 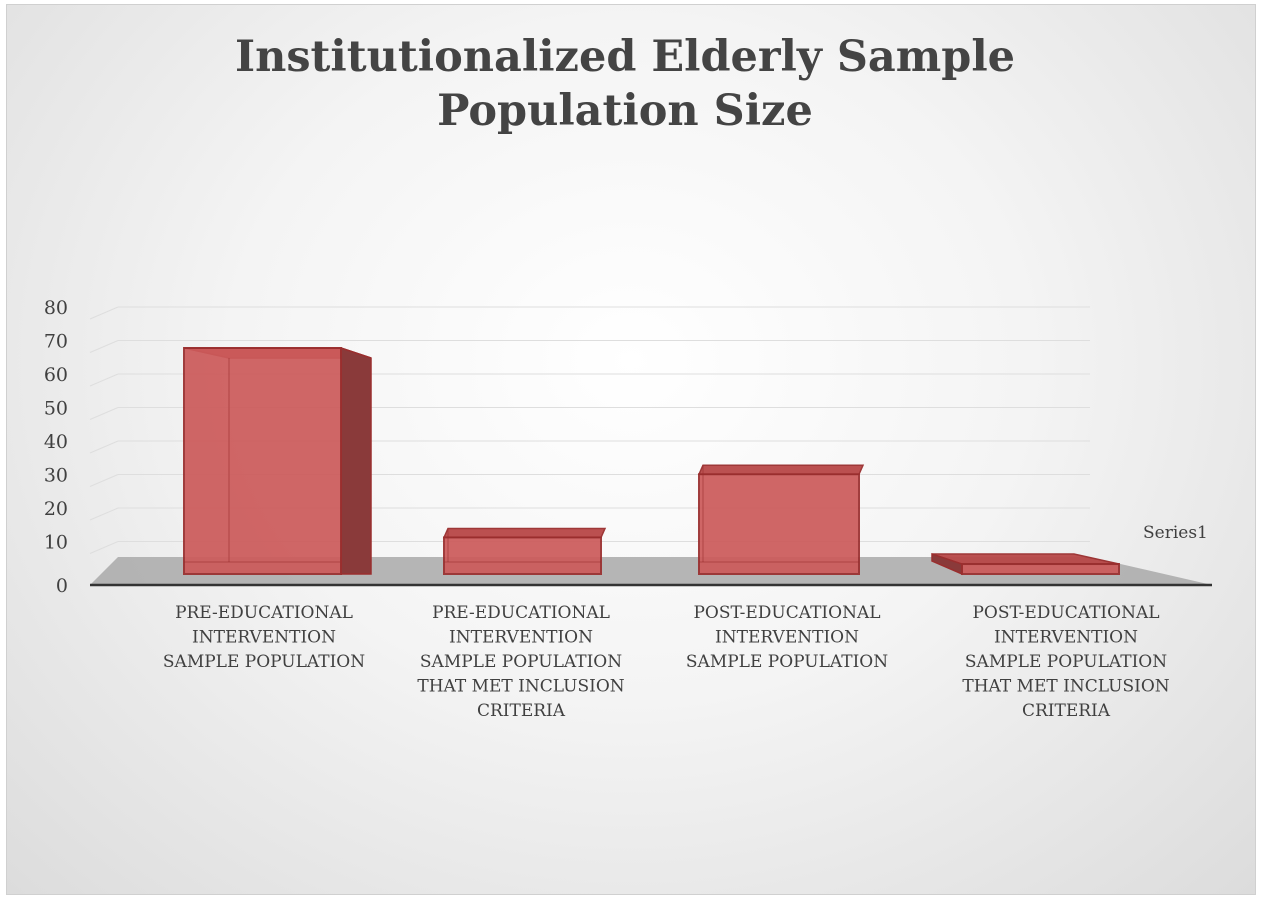 I want to click on y-tick-label: 10, so click(x=56, y=543).